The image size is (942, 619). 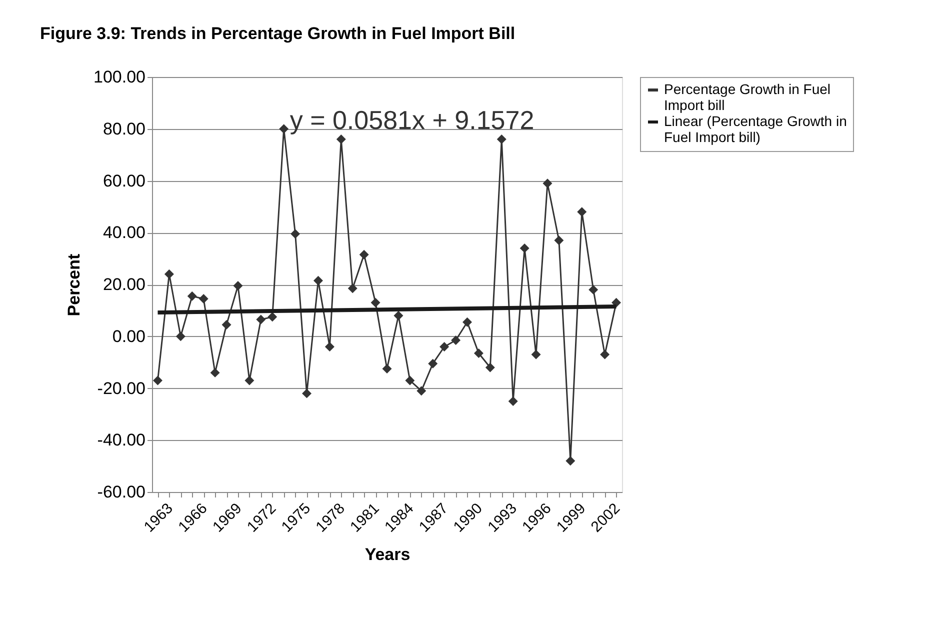 What do you see at coordinates (278, 33) in the screenshot?
I see `chart-title: Figure 3.9: Trends in Percentage Growth in Fuel Import Bill` at bounding box center [278, 33].